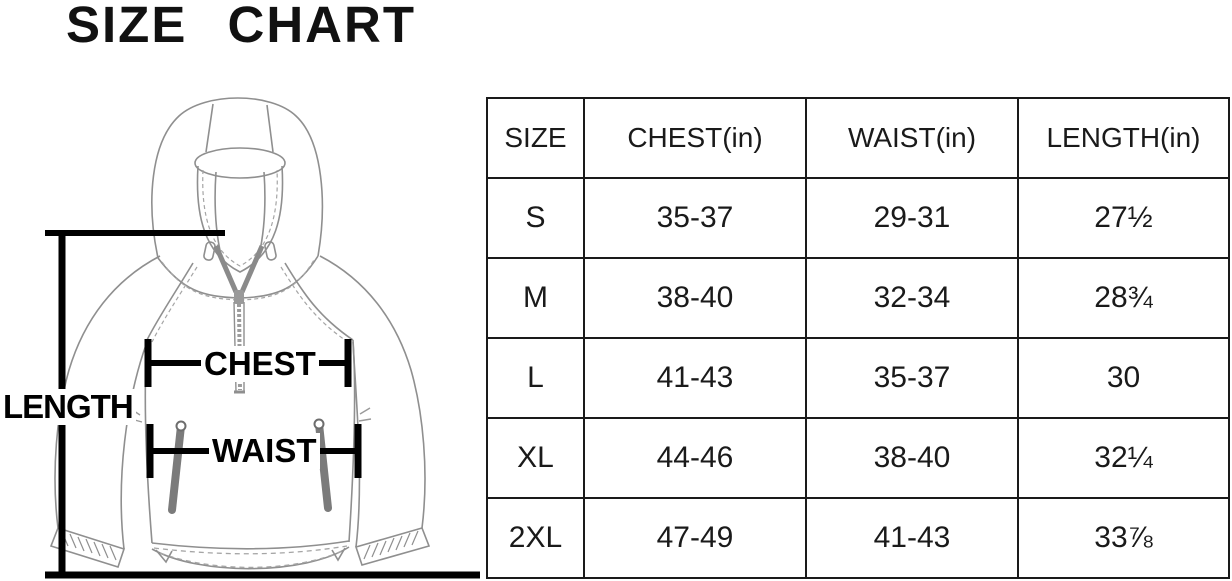 The width and height of the screenshot is (1232, 581). Describe the element at coordinates (535, 378) in the screenshot. I see `cell-size: L` at that location.